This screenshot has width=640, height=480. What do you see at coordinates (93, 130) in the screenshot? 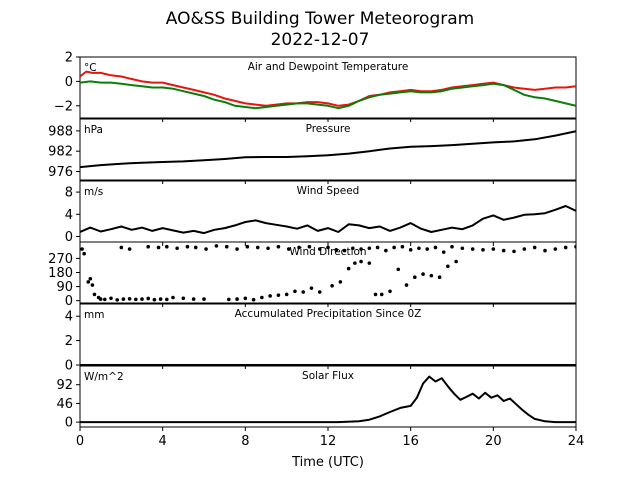
I see `panel-unit: hPa` at bounding box center [93, 130].